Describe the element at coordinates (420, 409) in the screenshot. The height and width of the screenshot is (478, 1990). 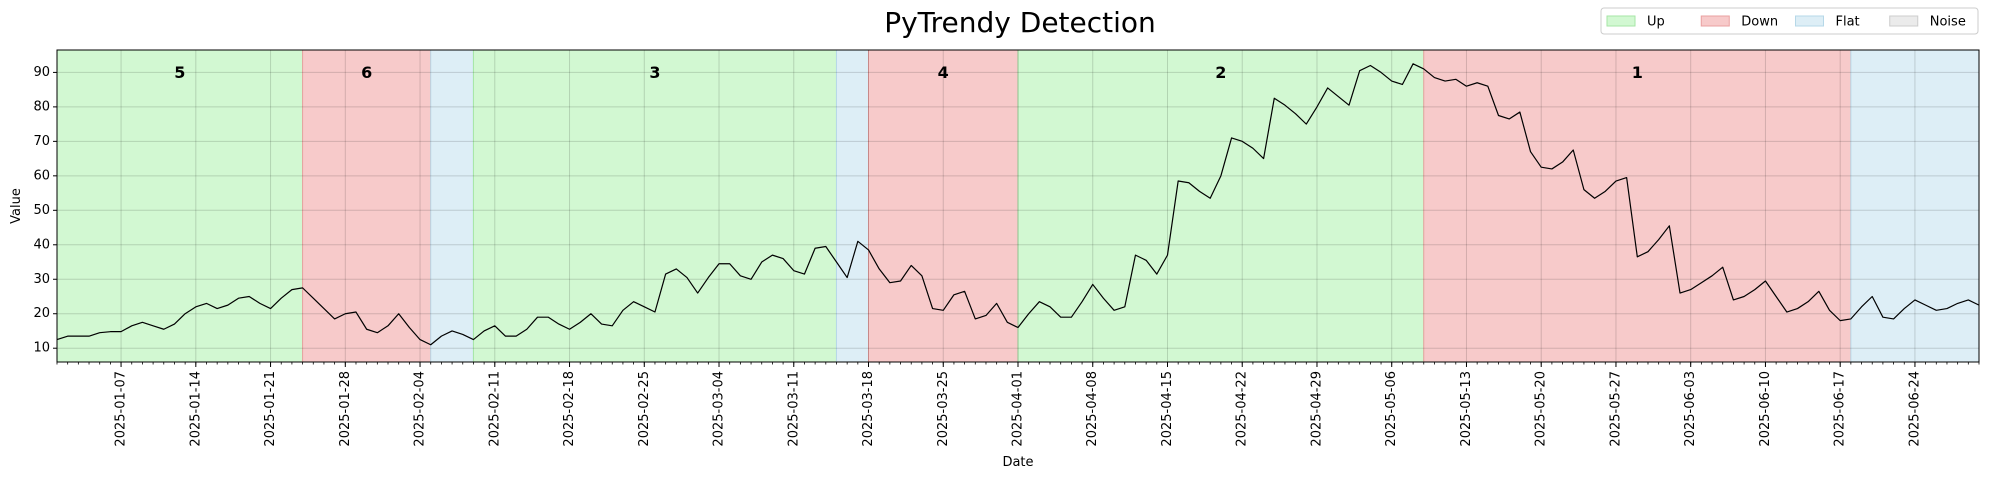
I see `x-tick-label: 2025-02-04` at that location.